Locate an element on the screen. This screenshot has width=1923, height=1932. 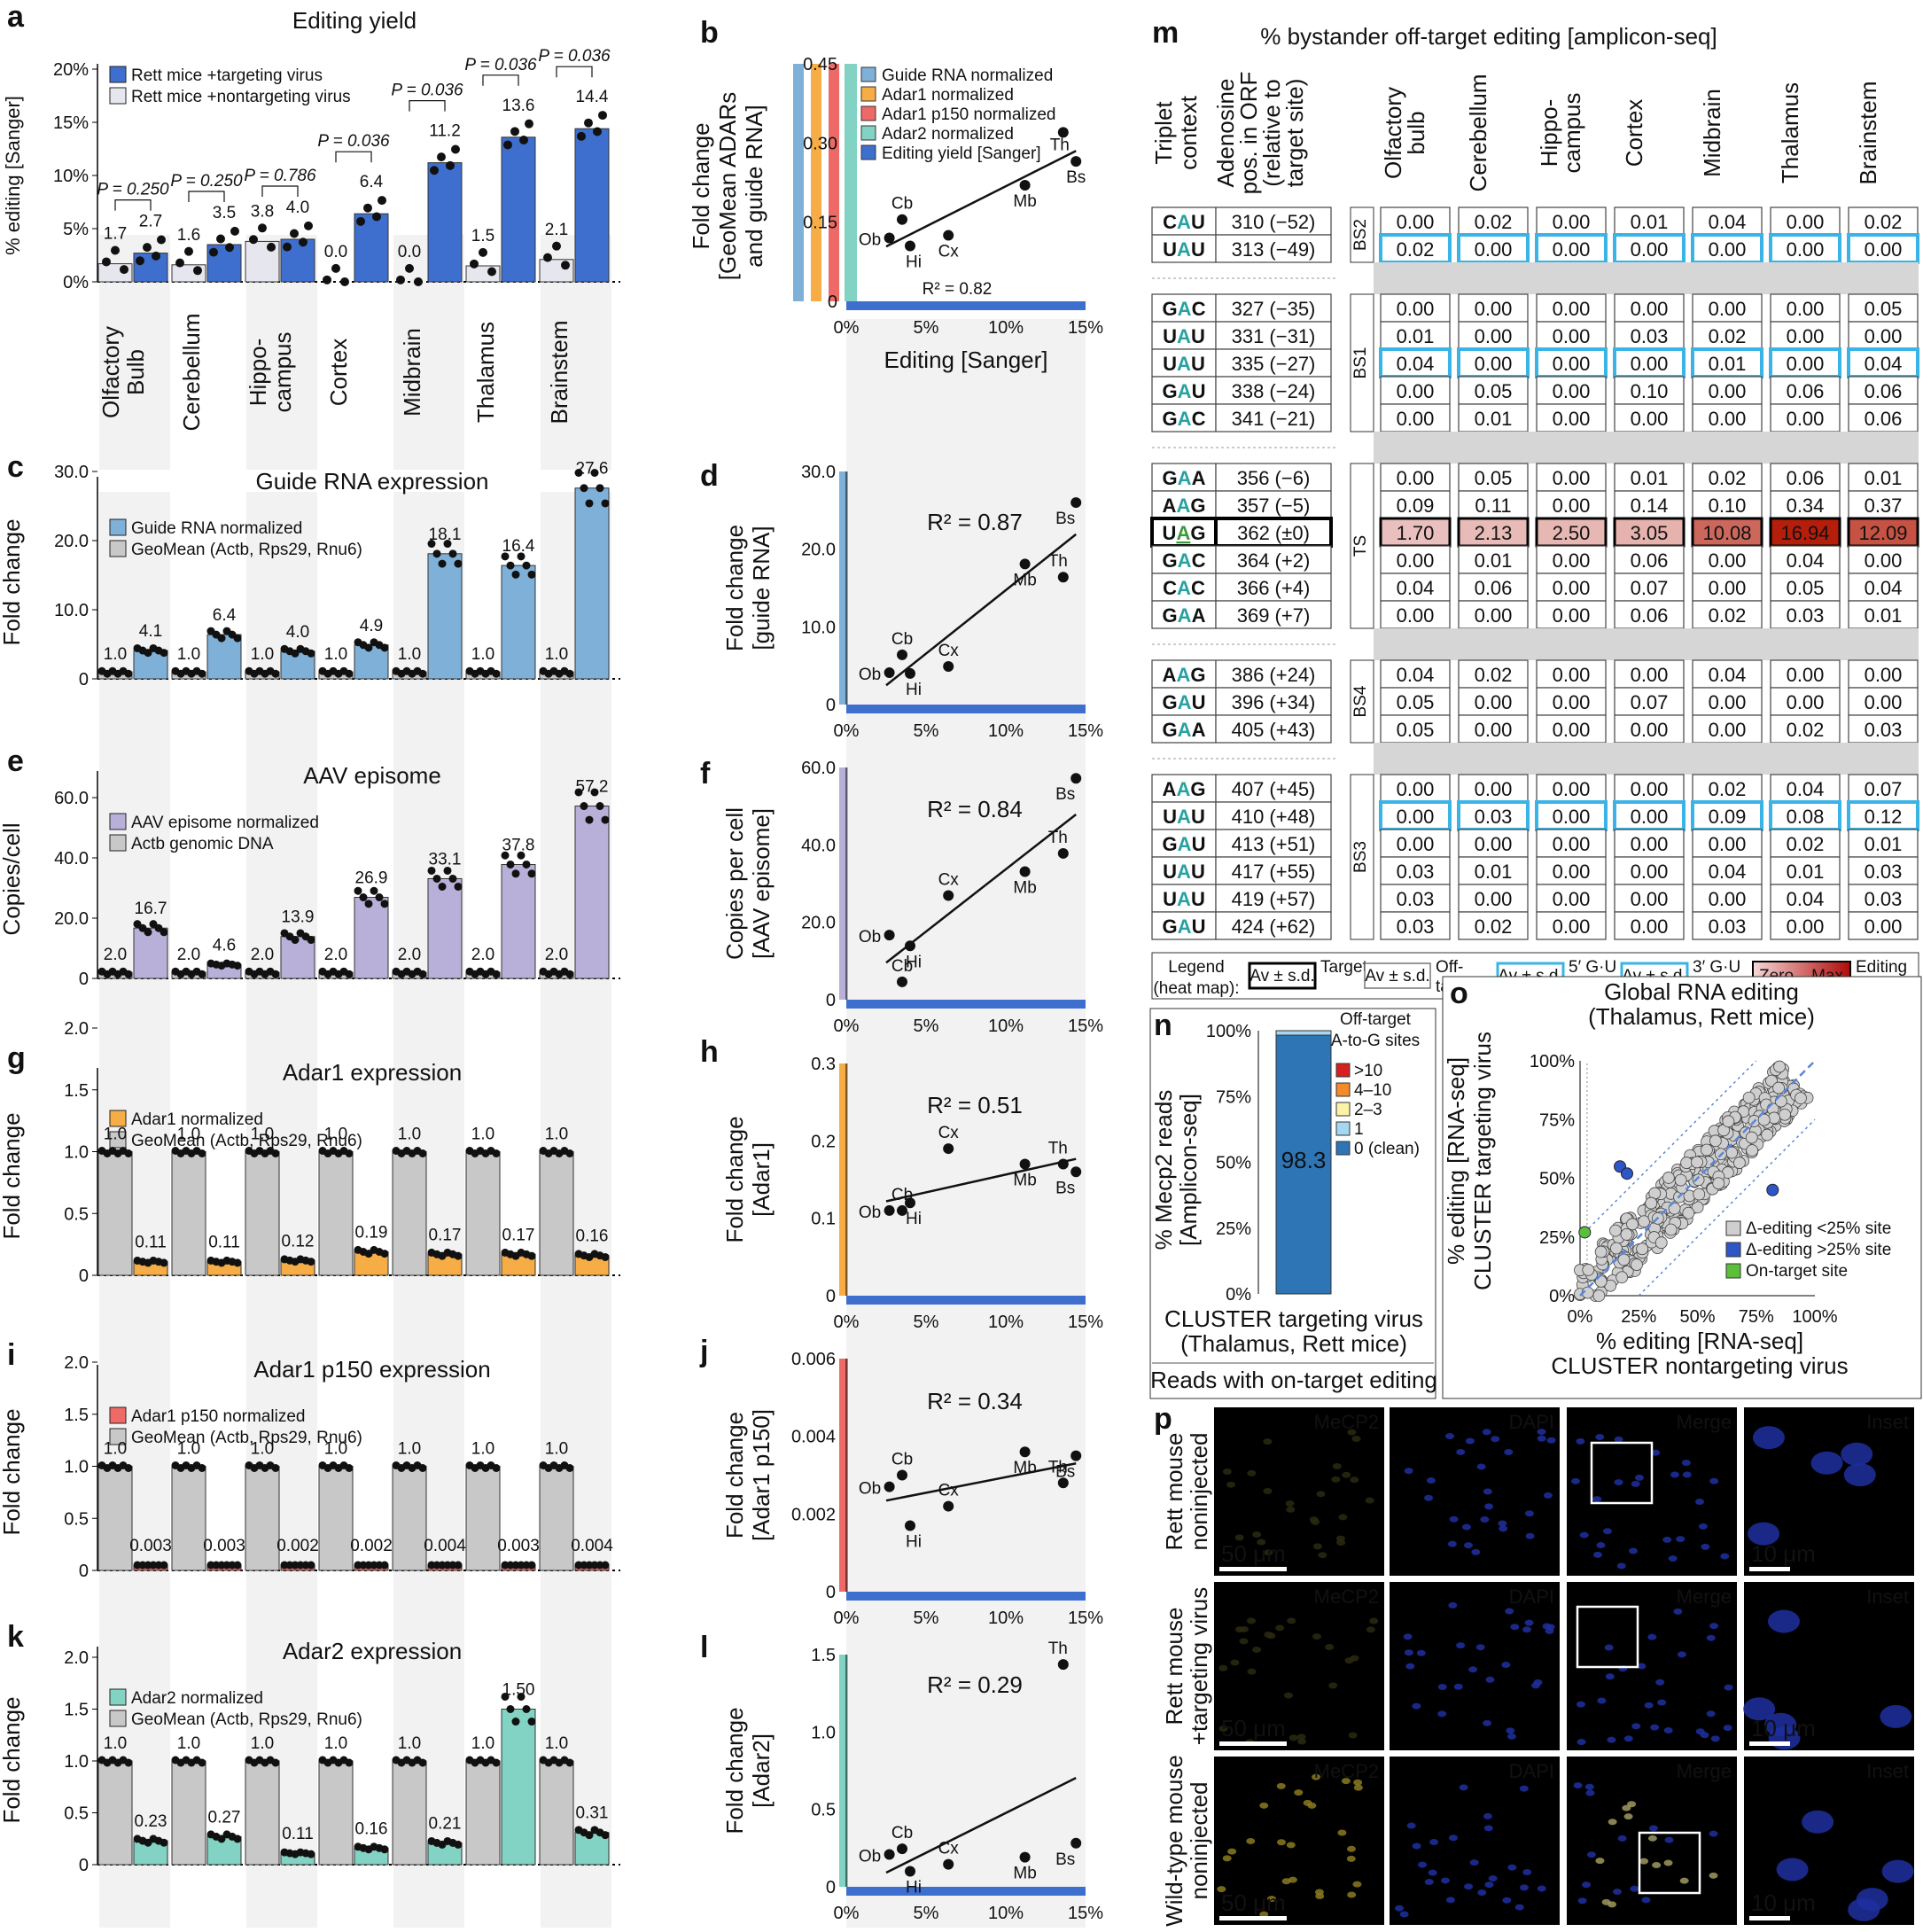
y-axis-label: CLUSTER targeting virus is located at coordinates (1482, 1161).